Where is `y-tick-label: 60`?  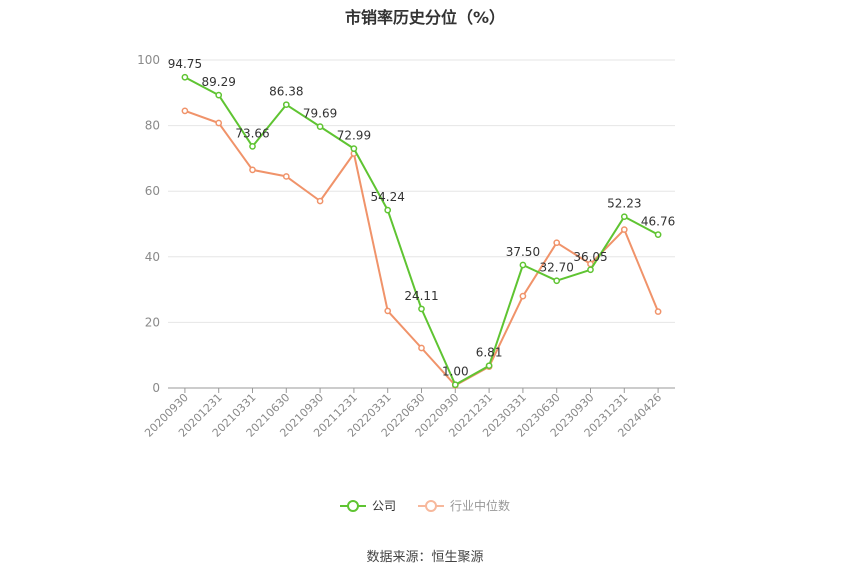 y-tick-label: 60 is located at coordinates (152, 191).